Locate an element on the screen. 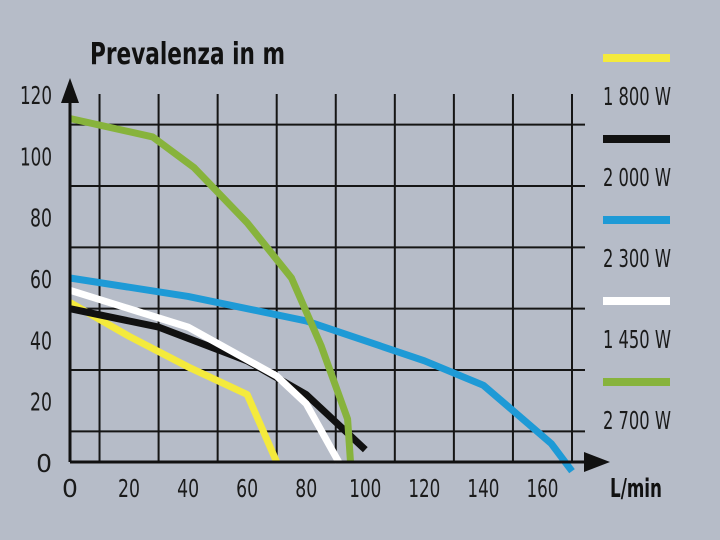 The image size is (720, 540). x-axis-unit-label: L/min is located at coordinates (636, 489).